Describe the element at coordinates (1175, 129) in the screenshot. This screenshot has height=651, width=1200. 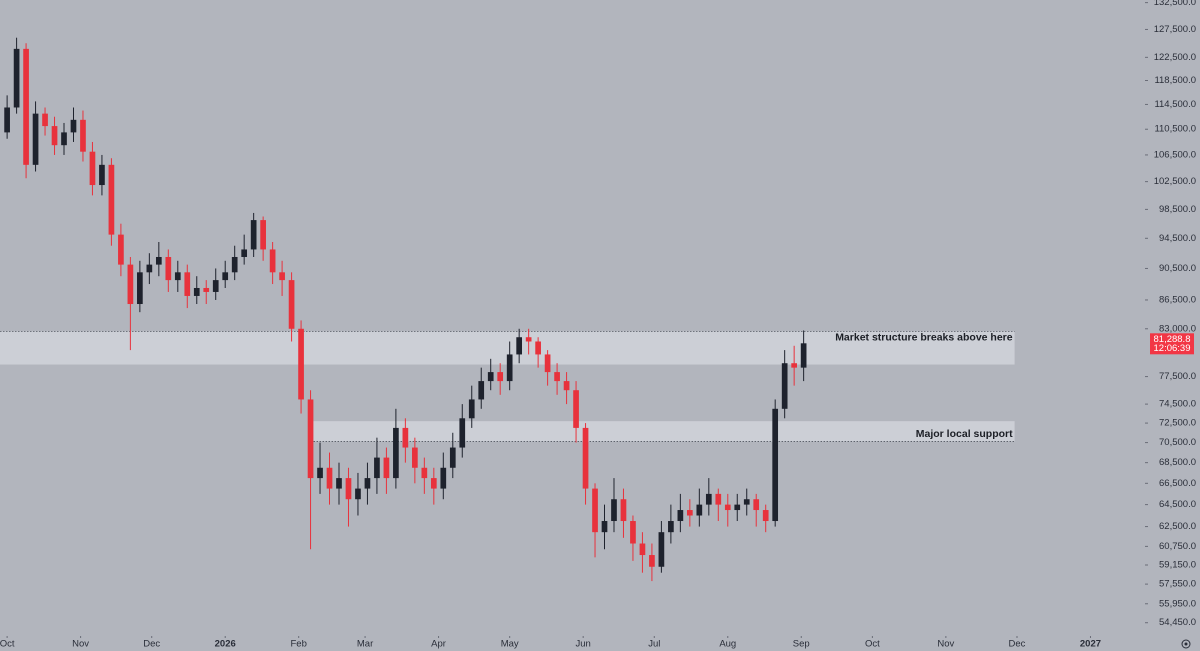
I see `y-tick-label: 110,500.0` at that location.